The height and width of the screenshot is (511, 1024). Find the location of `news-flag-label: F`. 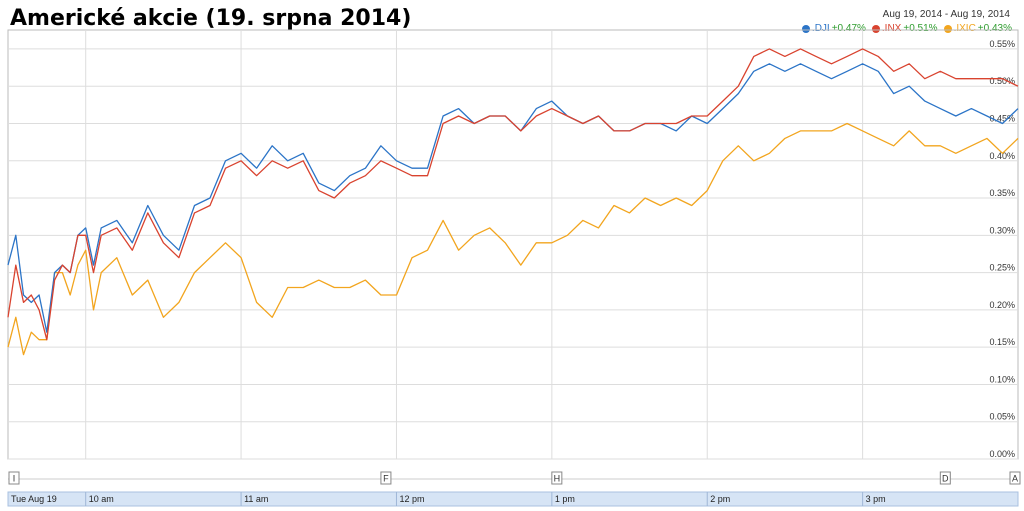

news-flag-label: F is located at coordinates (386, 479).